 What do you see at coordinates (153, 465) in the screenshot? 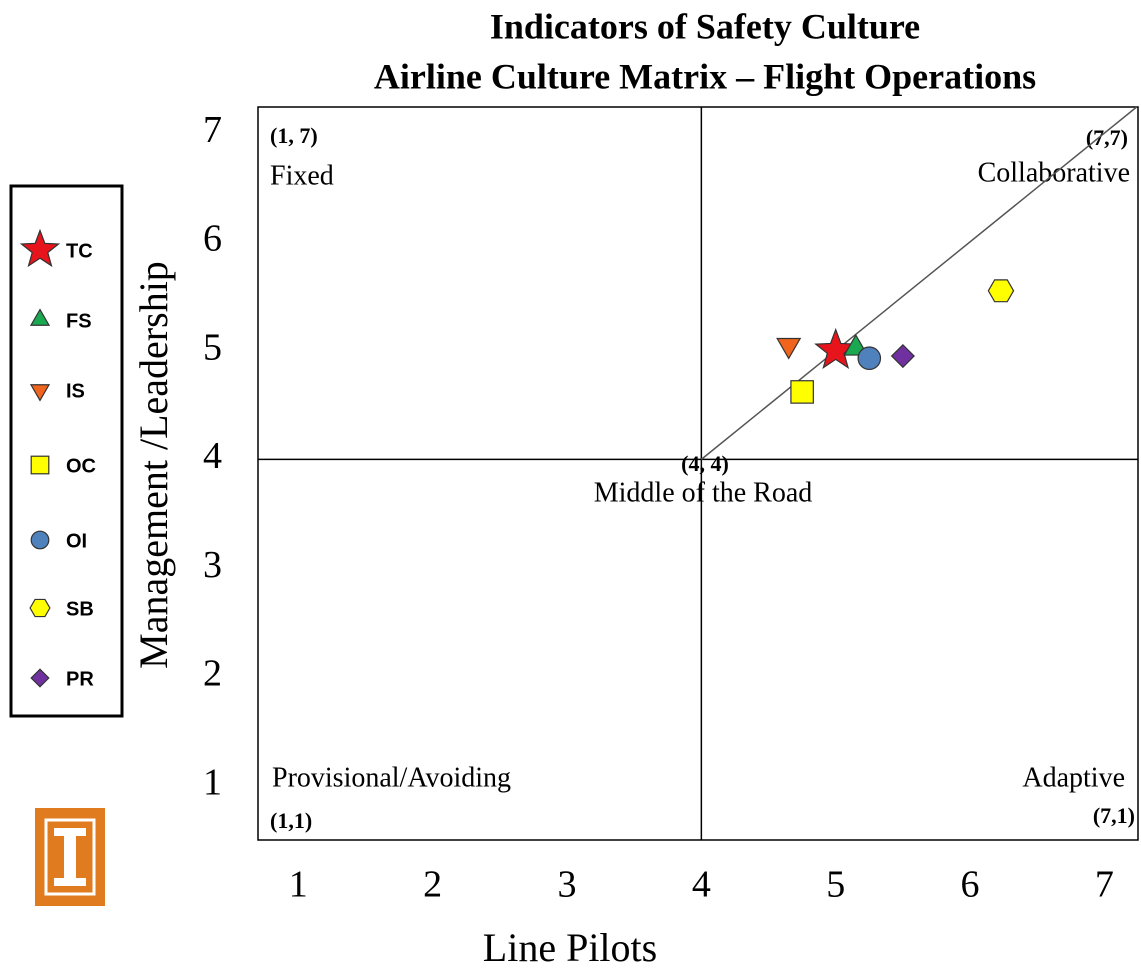
I see `y-axis-label: Management /Leadership` at bounding box center [153, 465].